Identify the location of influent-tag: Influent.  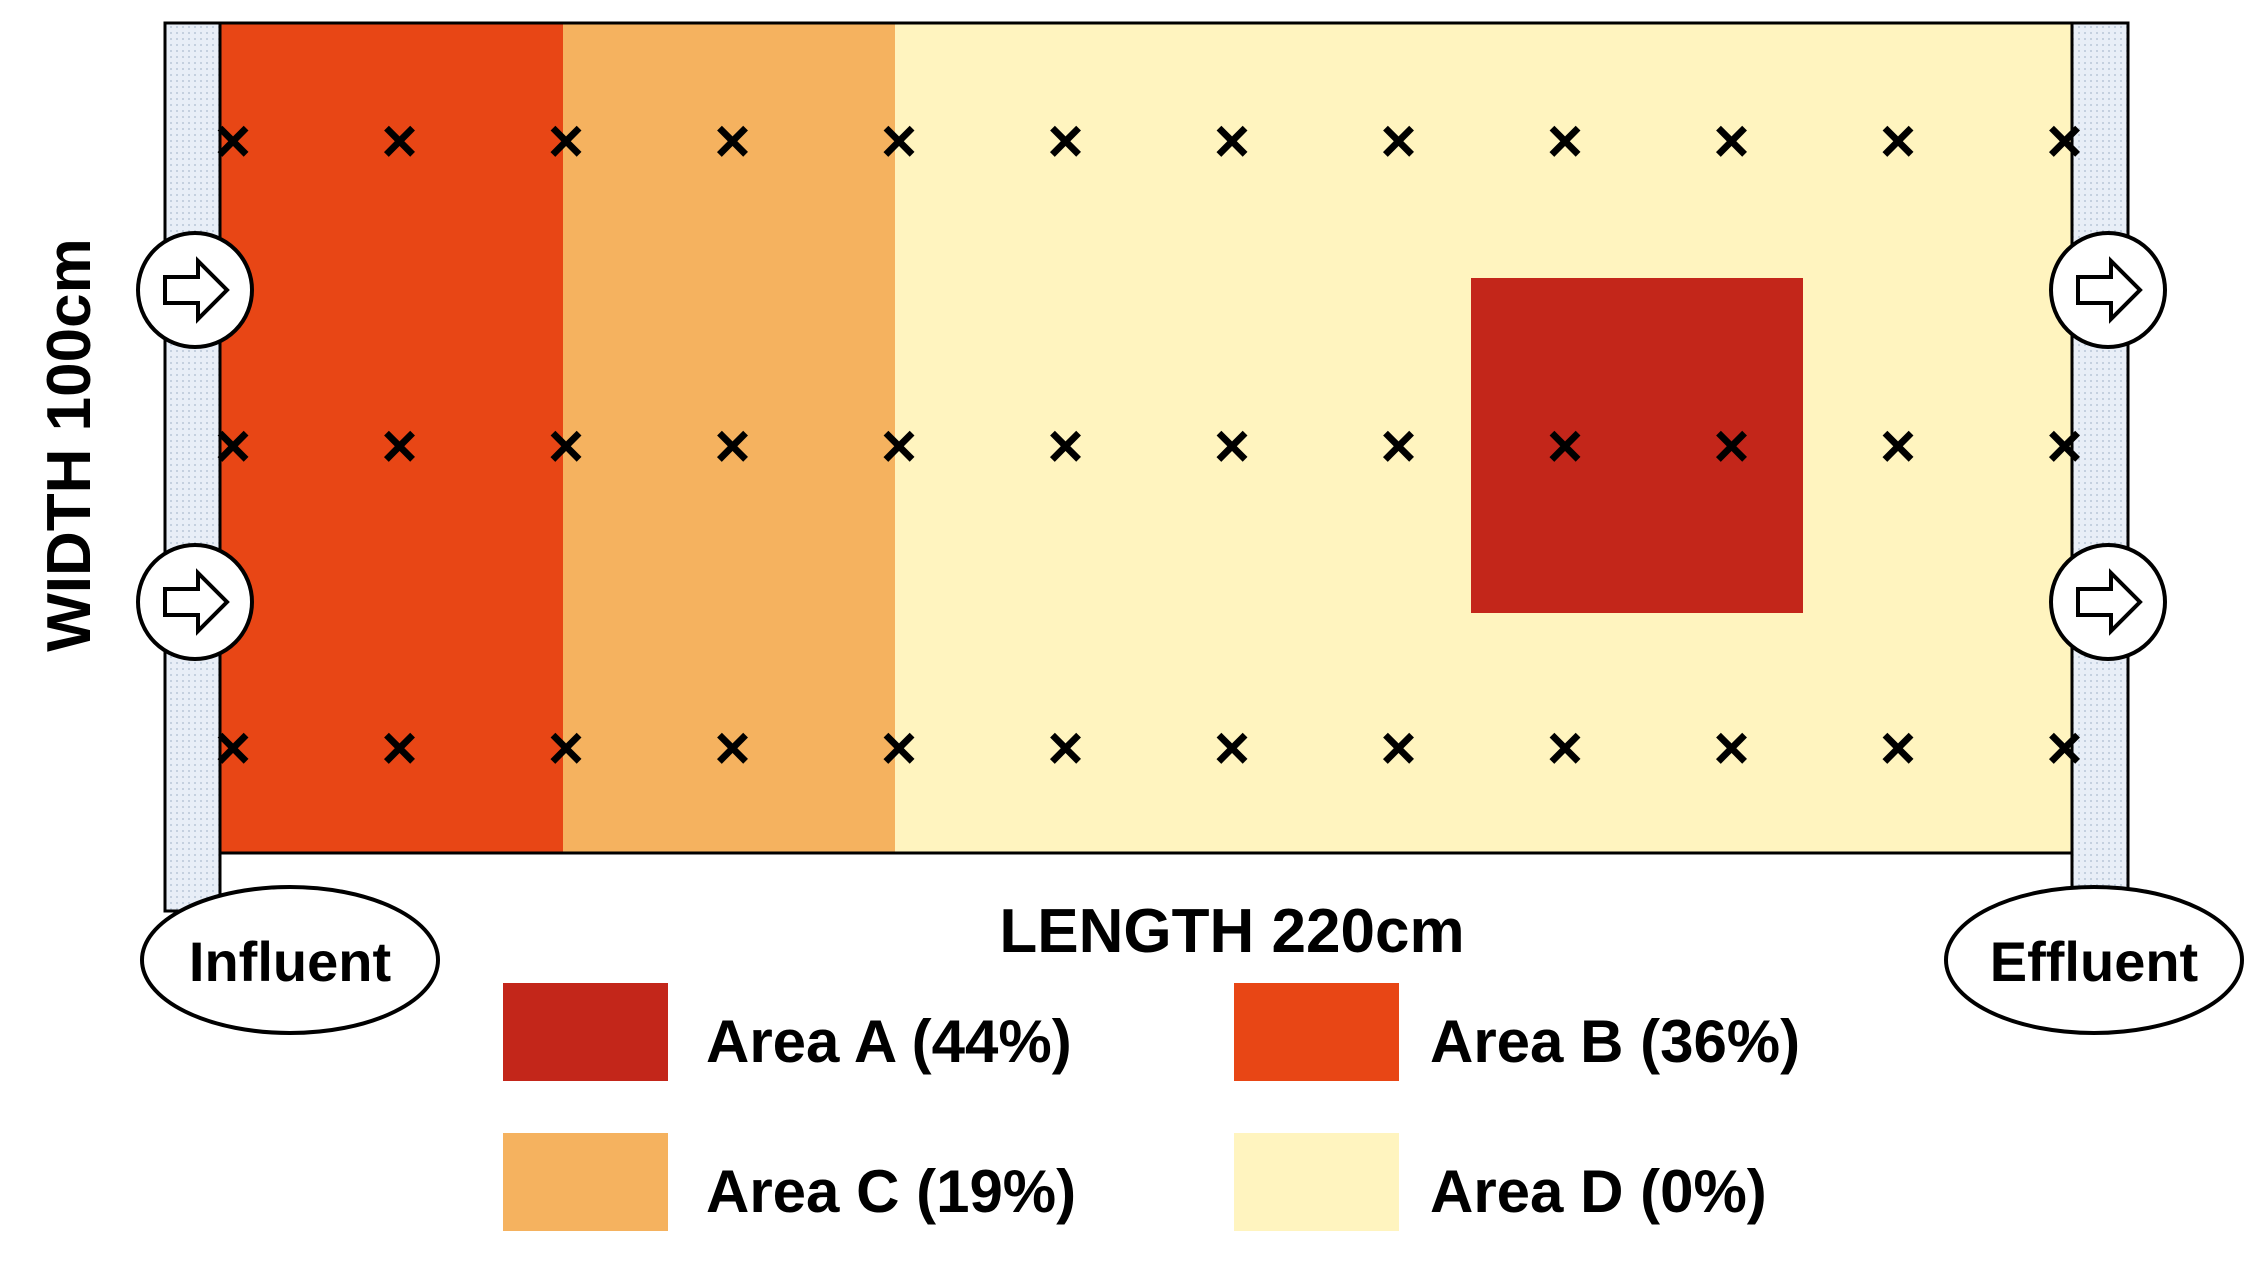
(290, 960).